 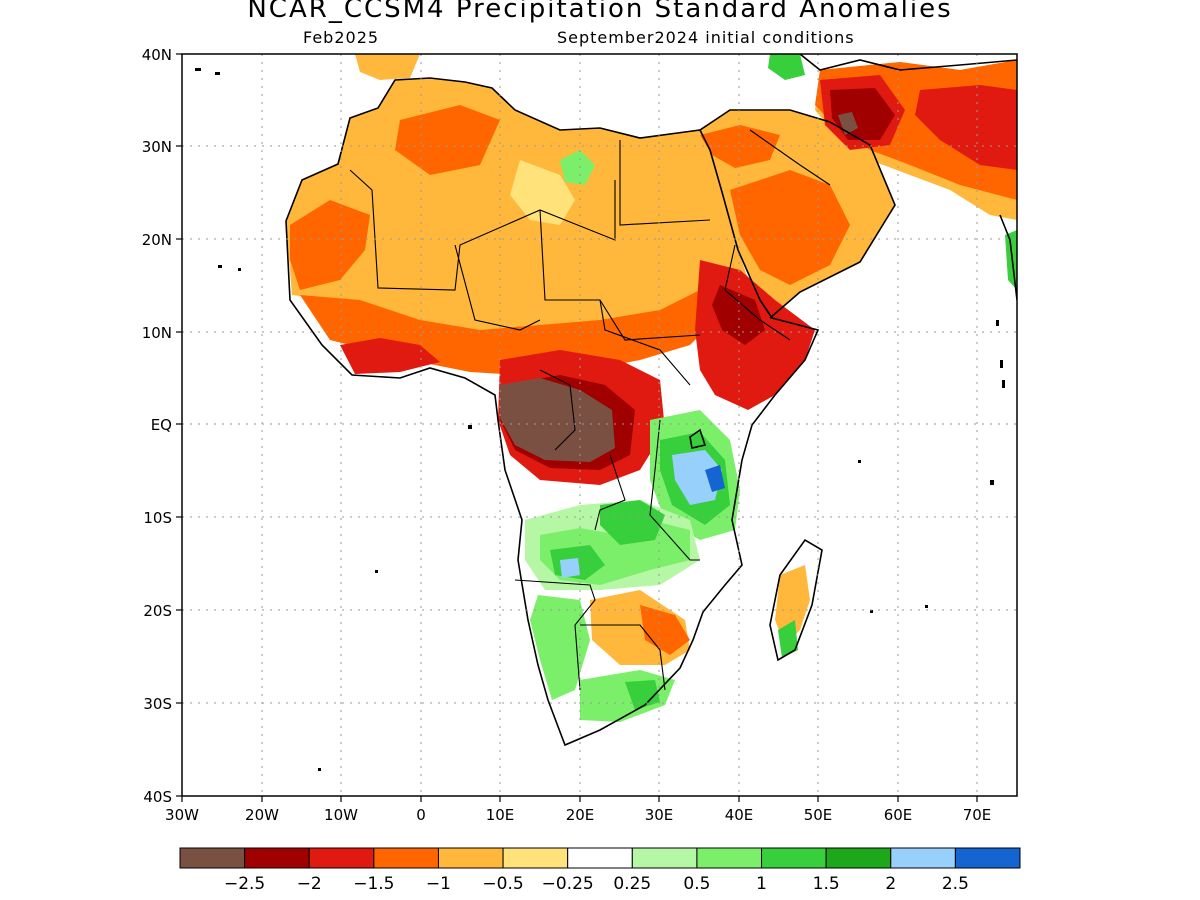 I want to click on lon-label: 70E, so click(x=977, y=815).